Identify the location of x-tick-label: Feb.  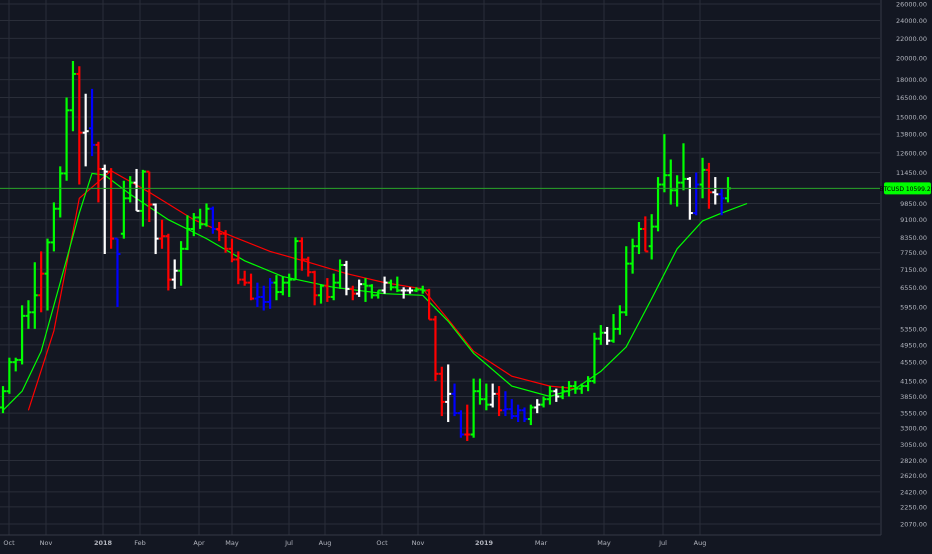
(140, 543).